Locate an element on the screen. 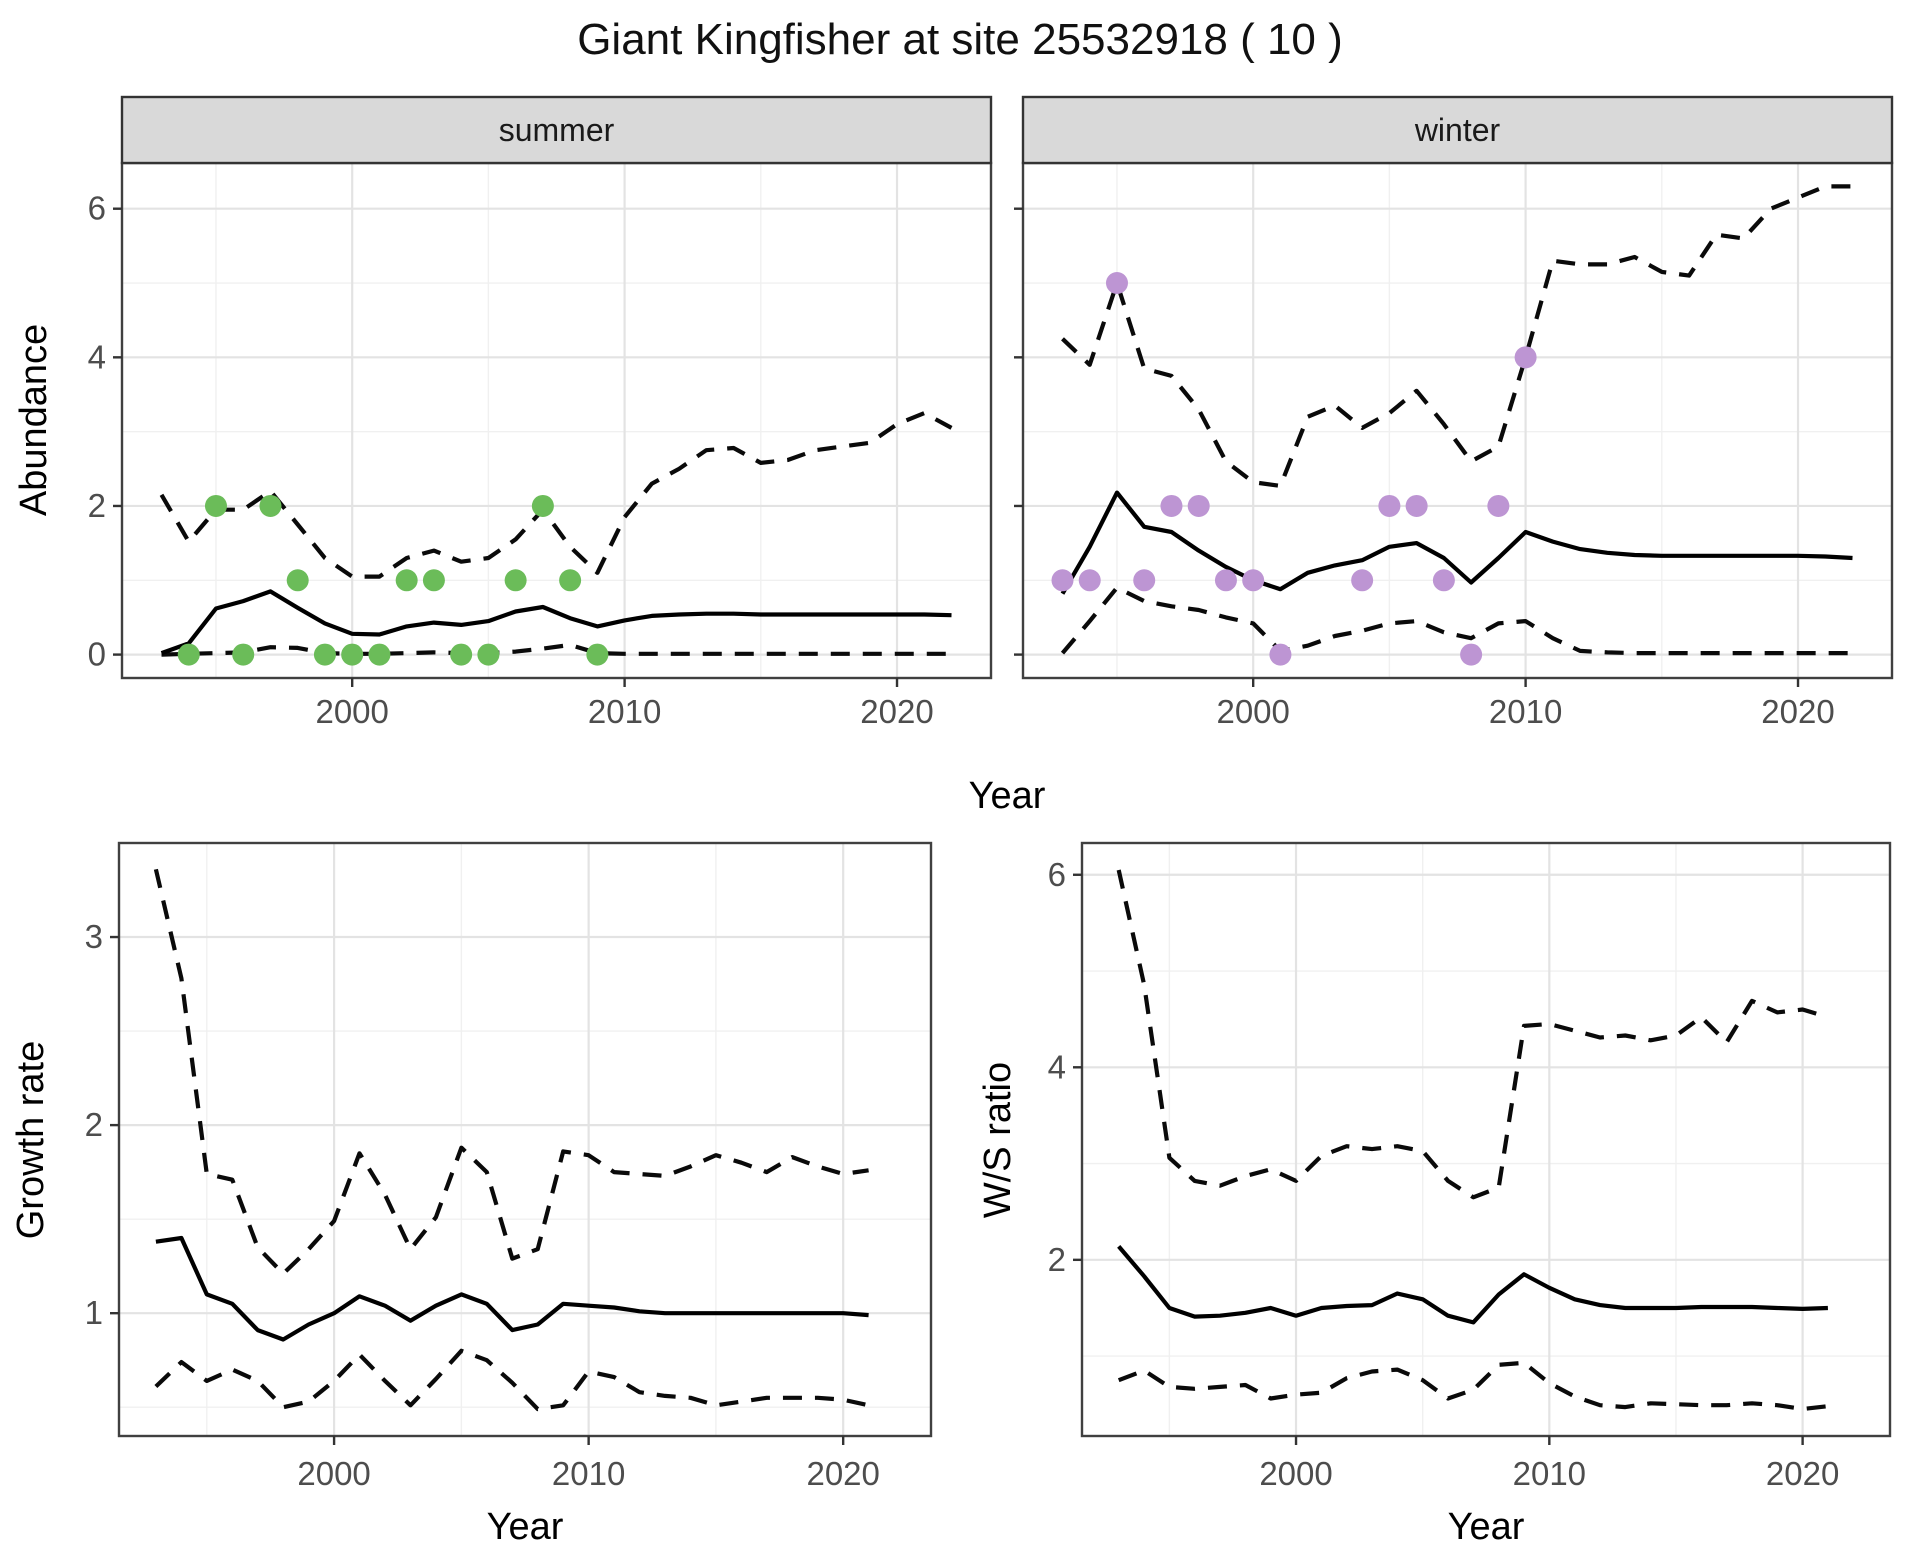 This screenshot has width=1920, height=1560. facet-strip-label-summer: summer is located at coordinates (556, 129).